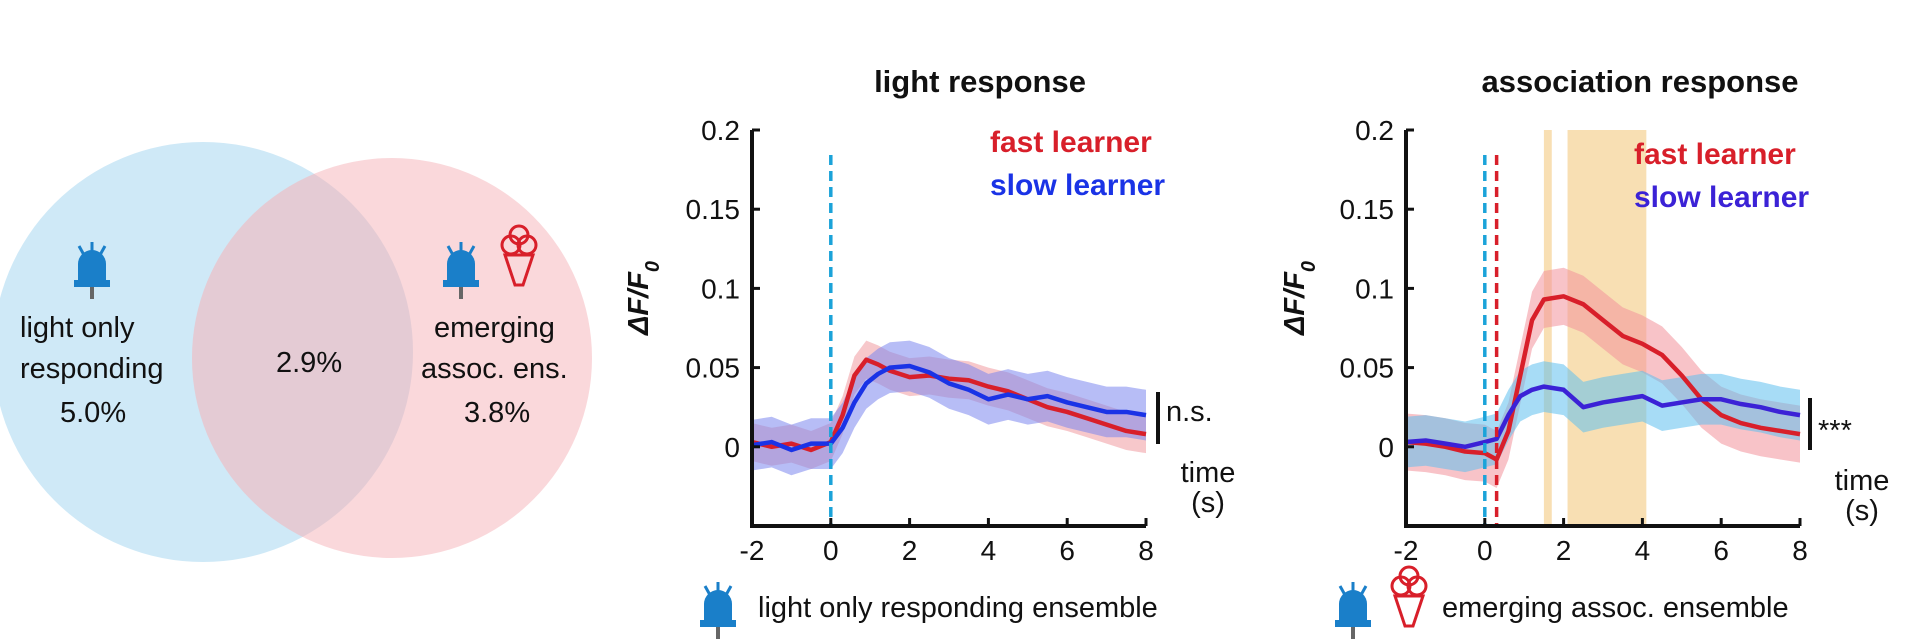  I want to click on significance-label: ***, so click(1835, 431).